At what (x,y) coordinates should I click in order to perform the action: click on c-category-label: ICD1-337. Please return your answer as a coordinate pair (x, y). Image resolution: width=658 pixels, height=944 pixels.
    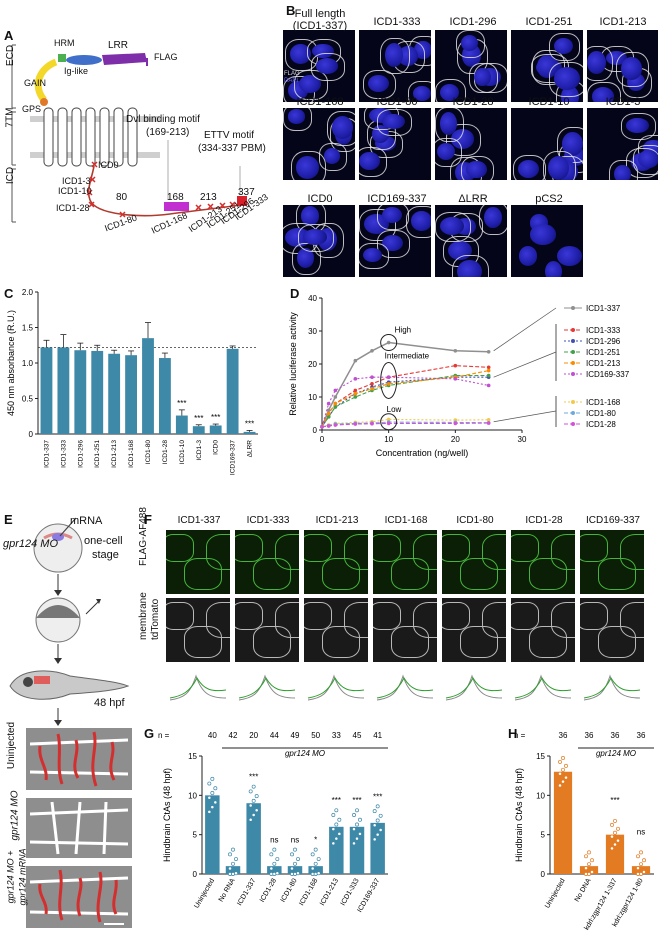
    Looking at the image, I should click on (46, 454).